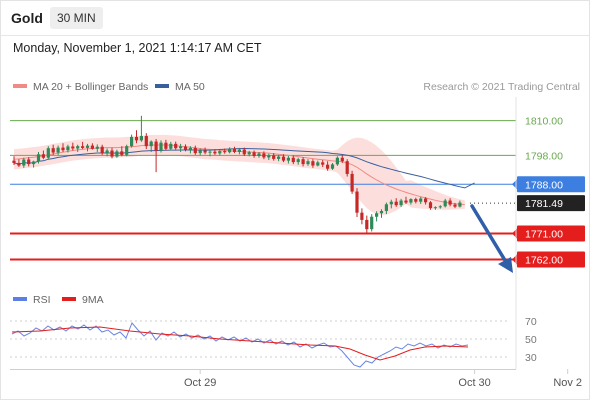 The width and height of the screenshot is (590, 400). What do you see at coordinates (551, 233) in the screenshot?
I see `level-badge-1771.00` at bounding box center [551, 233].